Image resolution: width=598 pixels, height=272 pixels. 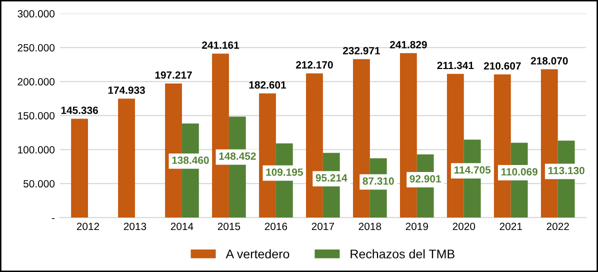 I want to click on y-tick-label: 250.000, so click(x=36, y=48).